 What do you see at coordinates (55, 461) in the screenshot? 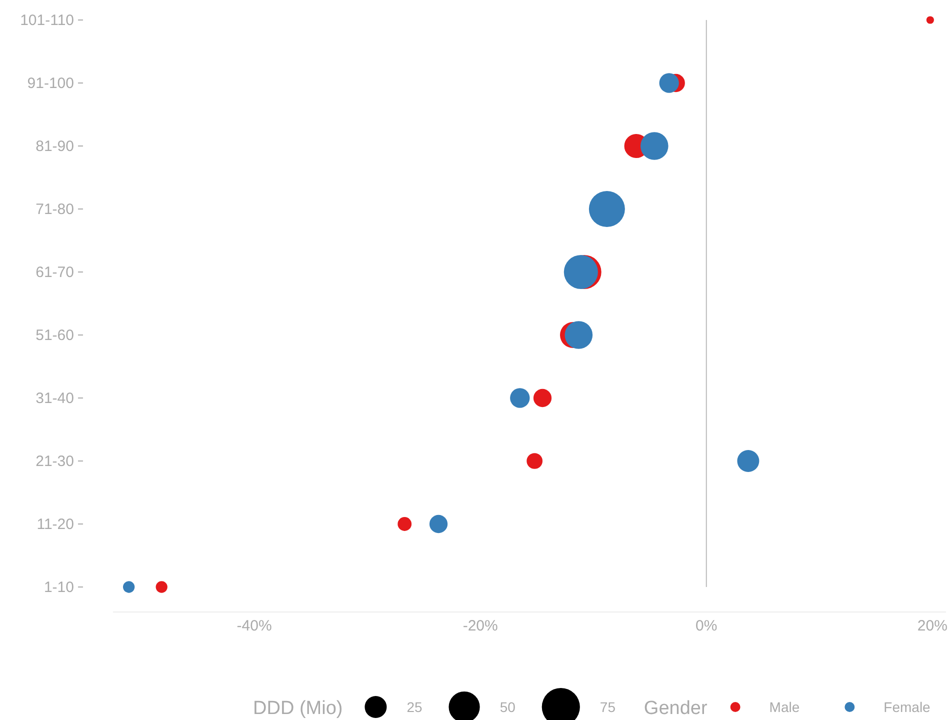
I see `y-tick-label: 21-30` at bounding box center [55, 461].